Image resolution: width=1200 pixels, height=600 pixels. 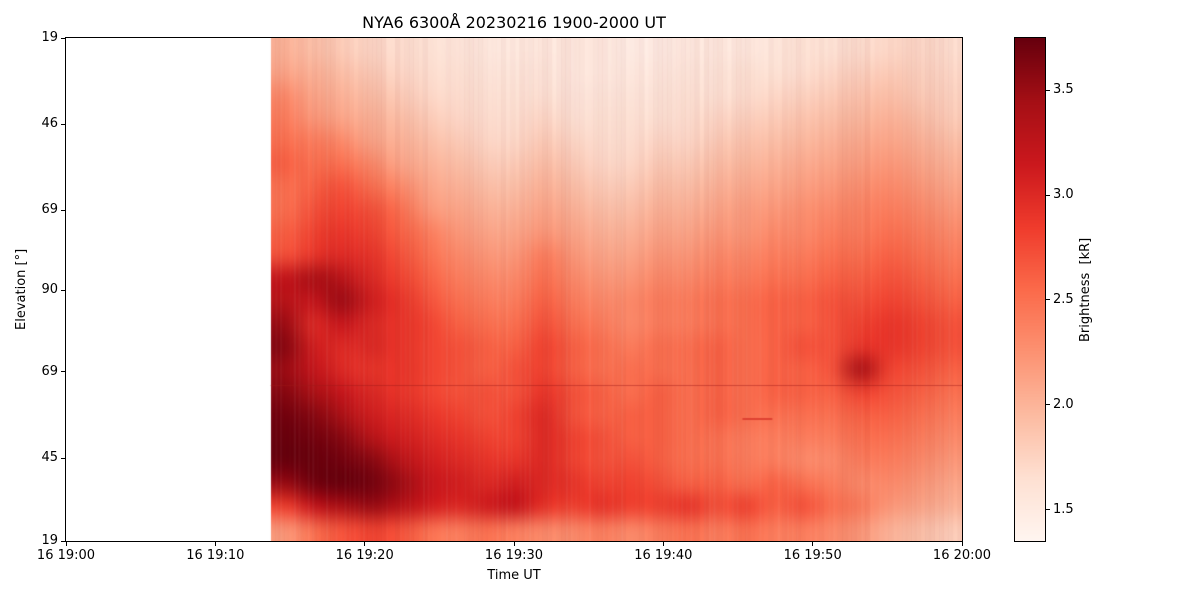 I want to click on colorbar-tick-label: 2.5, so click(x=1063, y=299).